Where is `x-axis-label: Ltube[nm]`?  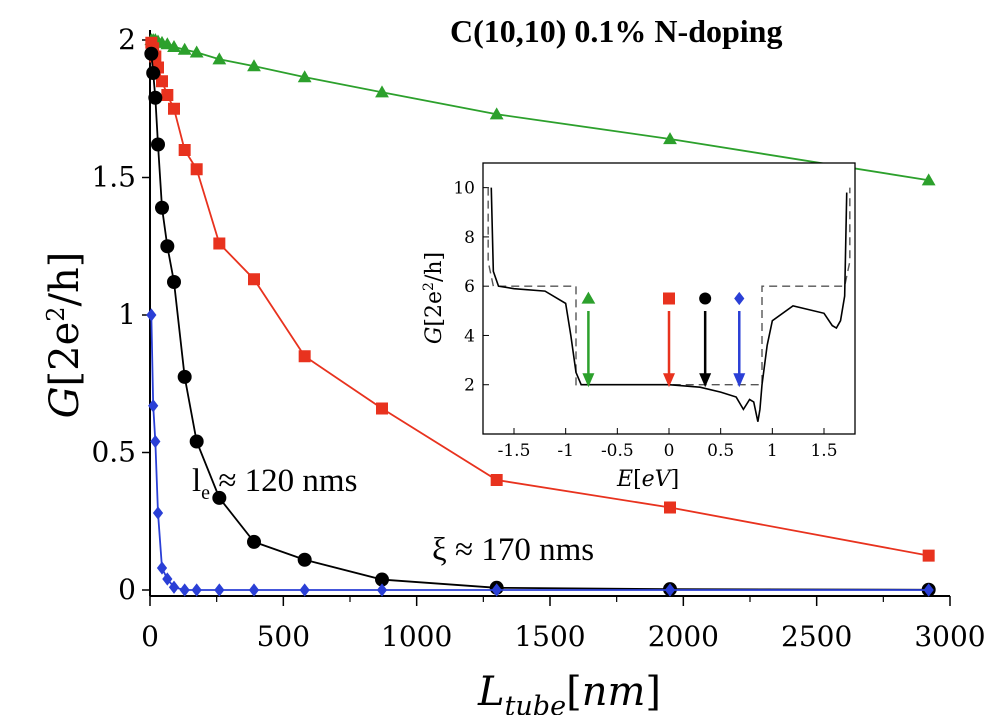
x-axis-label: Ltube[nm] is located at coordinates (569, 692).